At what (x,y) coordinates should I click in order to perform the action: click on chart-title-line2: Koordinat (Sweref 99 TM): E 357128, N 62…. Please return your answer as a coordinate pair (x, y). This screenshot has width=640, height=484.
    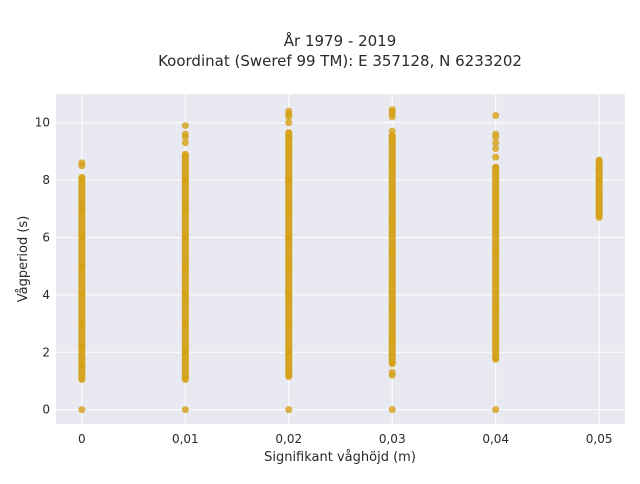
    Looking at the image, I should click on (340, 61).